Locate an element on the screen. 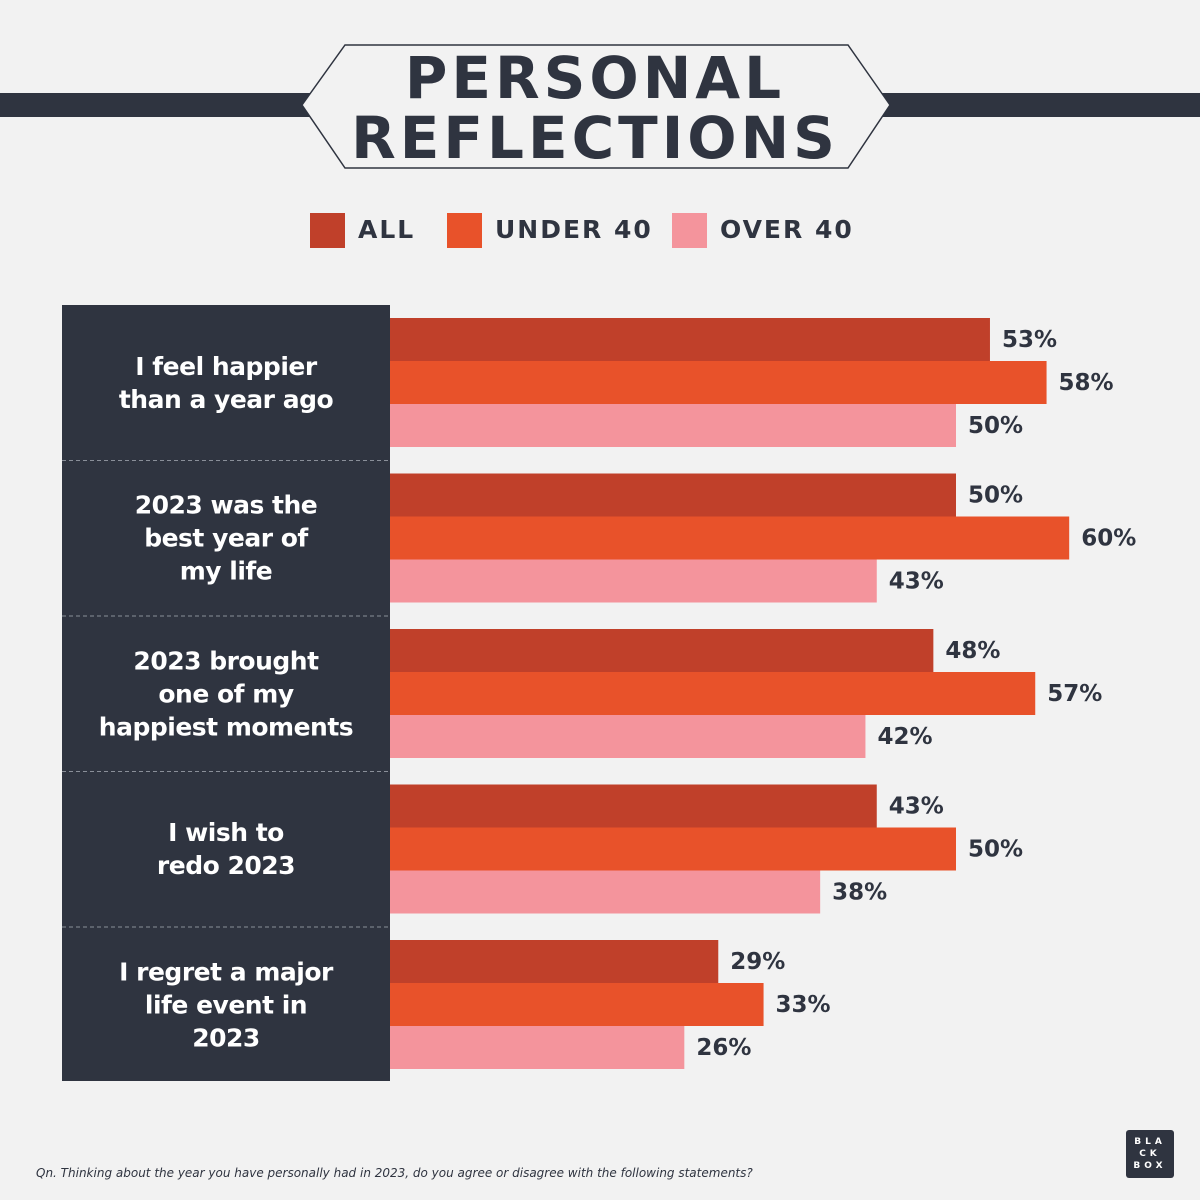 This screenshot has width=1200, height=1200. value-label: 57% is located at coordinates (1074, 694).